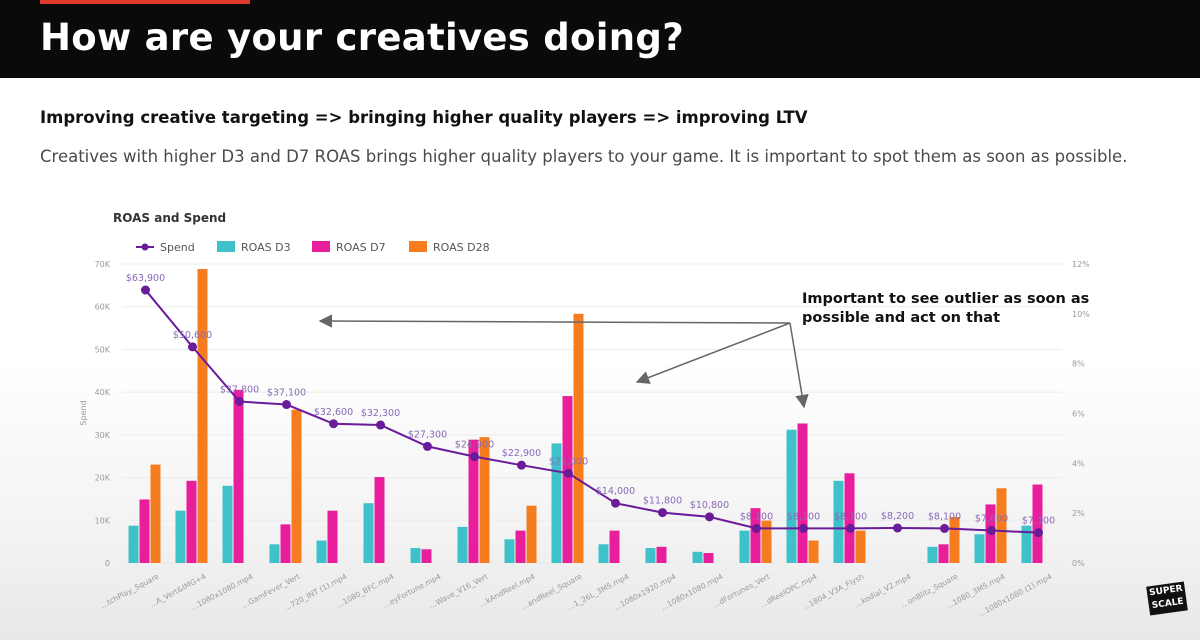  Describe the element at coordinates (83, 412) in the screenshot. I see `y-axis-label: Spend` at that location.